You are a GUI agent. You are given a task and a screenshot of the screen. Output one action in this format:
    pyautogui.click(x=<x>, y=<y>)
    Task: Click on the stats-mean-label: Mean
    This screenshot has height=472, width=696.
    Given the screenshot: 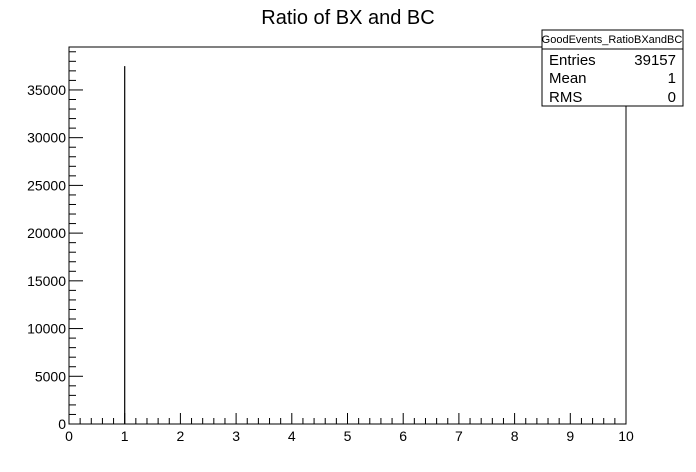 What is the action you would take?
    pyautogui.click(x=568, y=78)
    